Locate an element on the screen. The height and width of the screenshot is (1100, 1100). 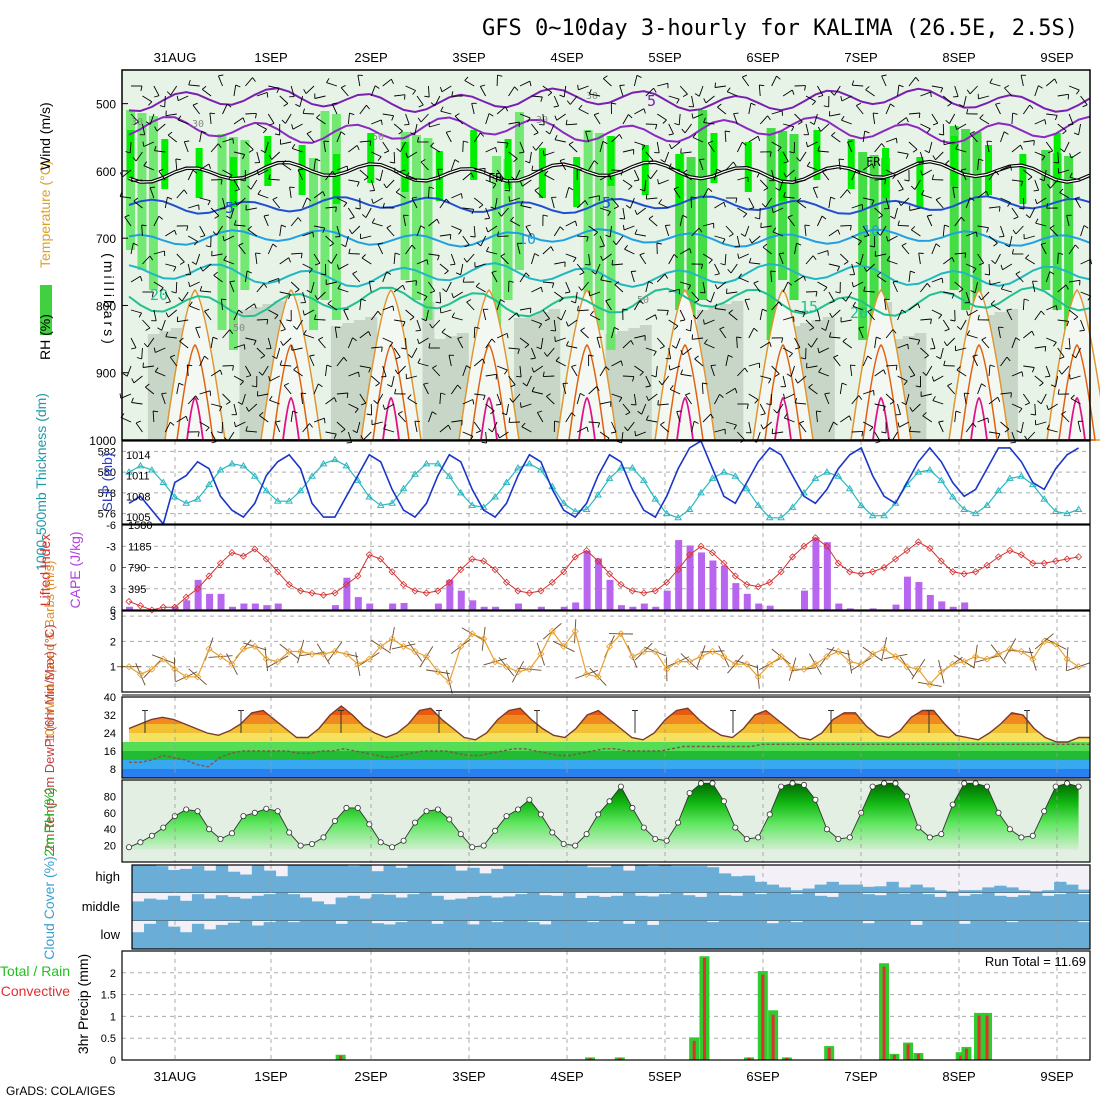
cloud-level-label: high is located at coordinates (107, 876).